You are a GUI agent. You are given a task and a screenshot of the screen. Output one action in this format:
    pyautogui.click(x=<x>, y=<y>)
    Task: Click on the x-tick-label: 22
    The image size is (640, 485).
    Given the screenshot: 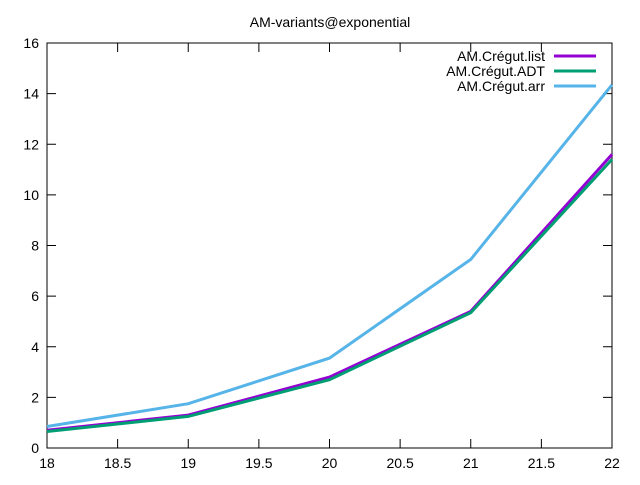 What is the action you would take?
    pyautogui.click(x=612, y=463)
    